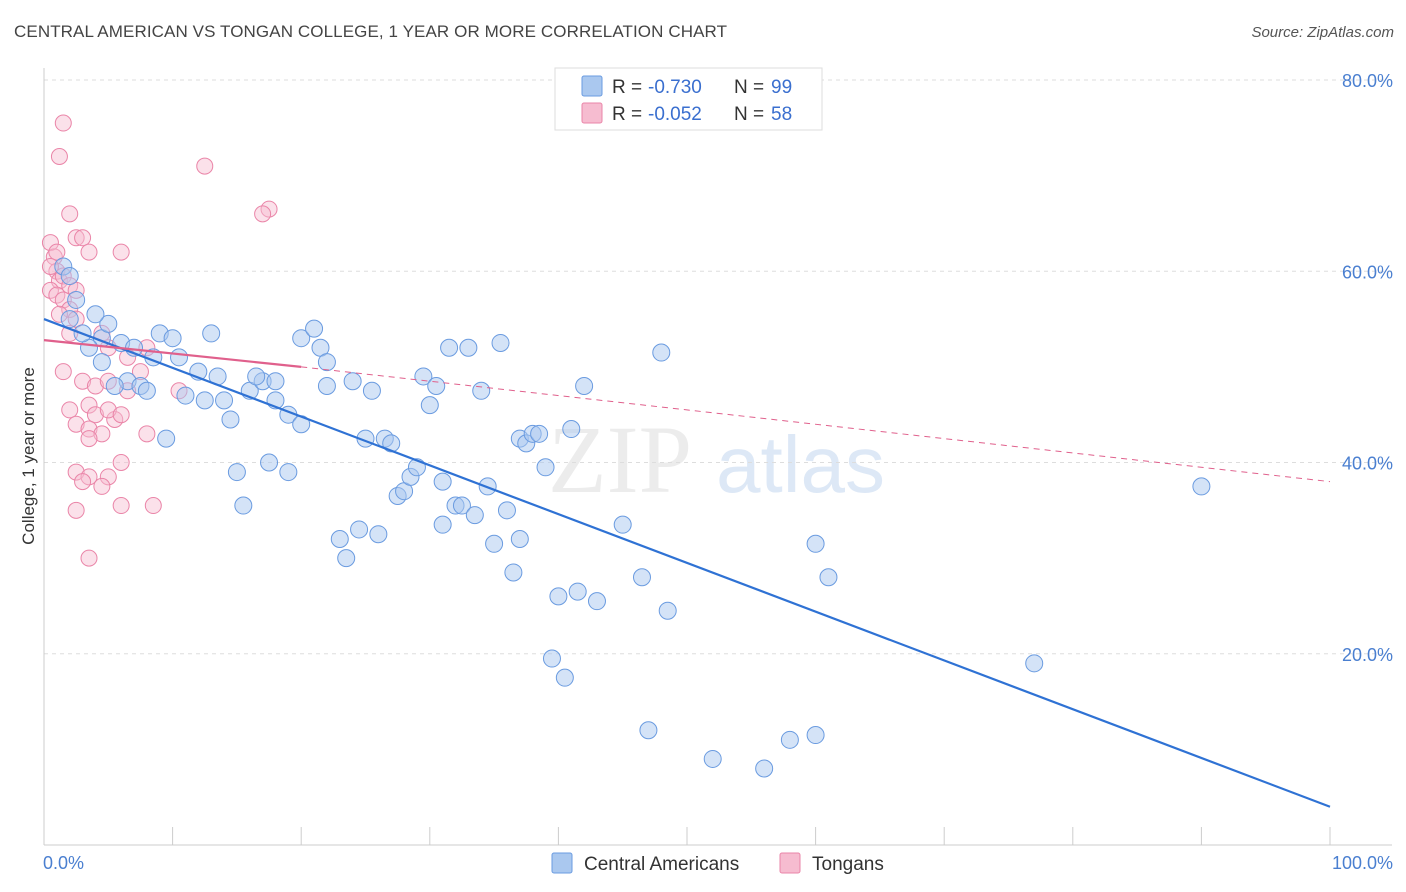 Image resolution: width=1406 pixels, height=892 pixels. Describe the element at coordinates (781, 87) in the screenshot. I see `legend-n-value-1: 99` at that location.